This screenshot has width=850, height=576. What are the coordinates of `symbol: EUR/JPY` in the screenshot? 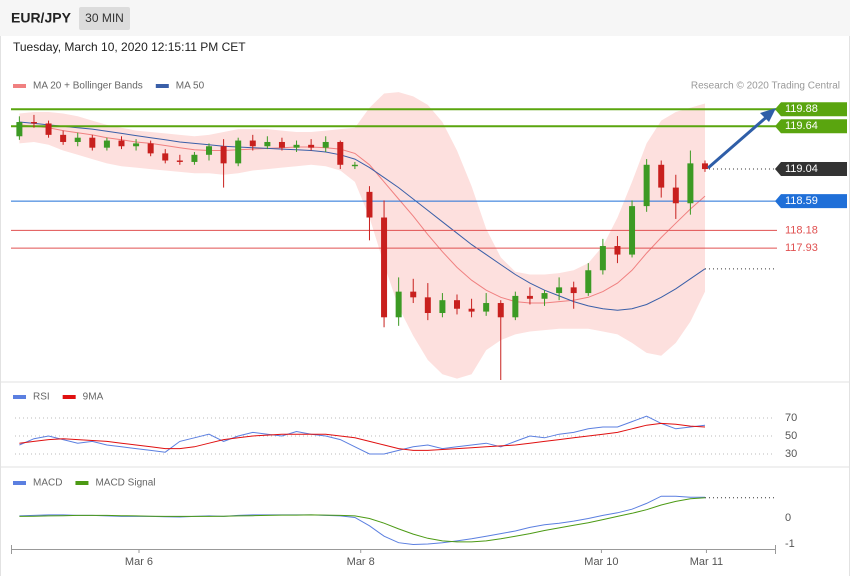 It's located at (41, 18).